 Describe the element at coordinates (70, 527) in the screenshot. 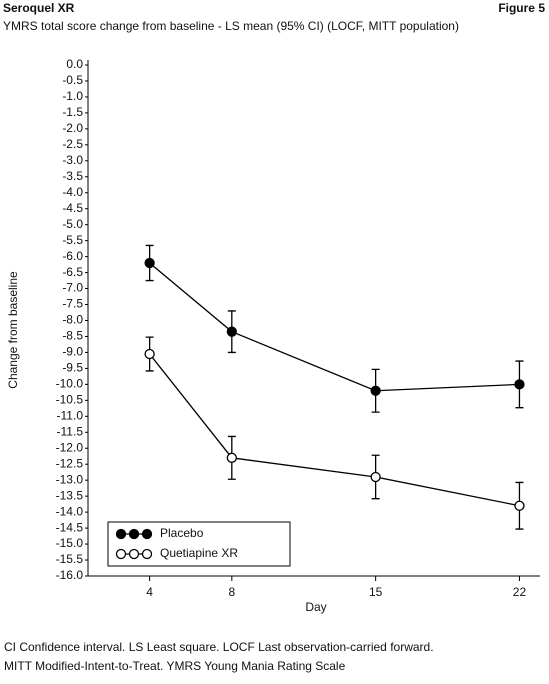

I see `y-tick-label: -14.5` at that location.